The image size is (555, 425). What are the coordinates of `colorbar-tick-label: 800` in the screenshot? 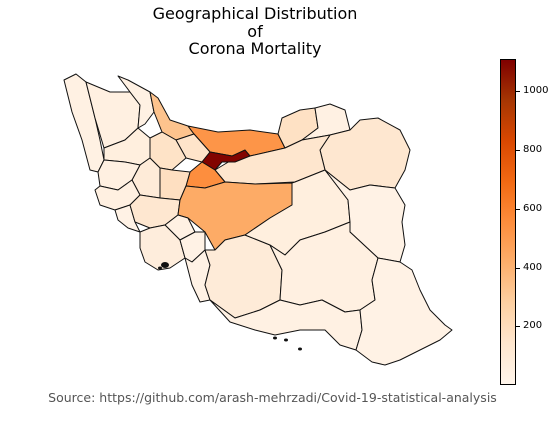 It's located at (533, 150).